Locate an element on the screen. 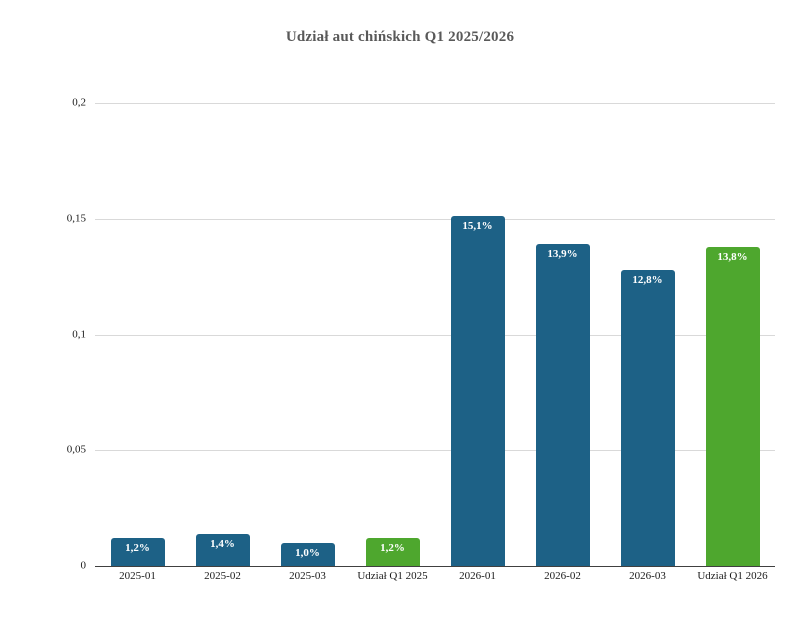  bar-value-label: 13,9% is located at coordinates (562, 254).